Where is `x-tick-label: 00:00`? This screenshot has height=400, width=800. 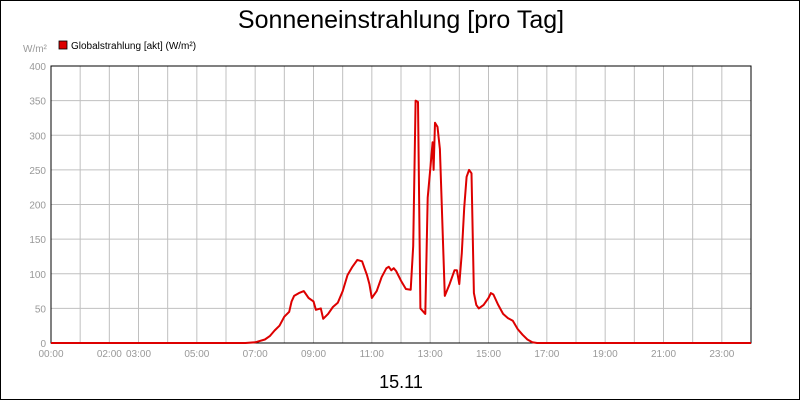
x-tick-label: 00:00 is located at coordinates (50, 354).